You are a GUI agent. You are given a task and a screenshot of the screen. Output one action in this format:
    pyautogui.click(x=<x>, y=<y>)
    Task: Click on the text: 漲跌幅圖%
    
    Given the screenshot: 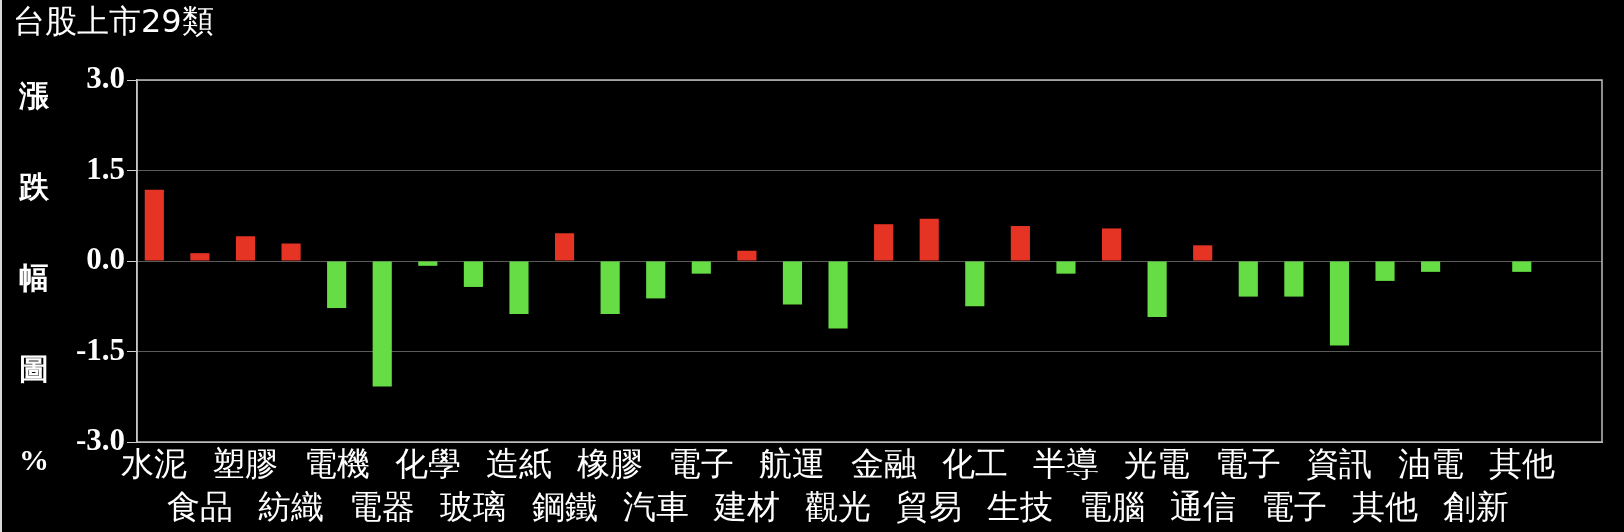 What is the action you would take?
    pyautogui.click(x=34, y=277)
    